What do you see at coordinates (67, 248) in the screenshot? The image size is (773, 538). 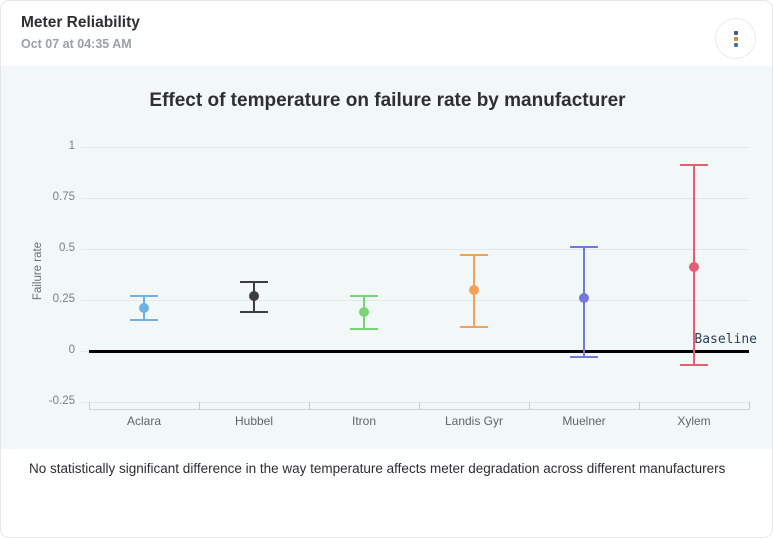 I see `y-tick-label: 0.5` at bounding box center [67, 248].